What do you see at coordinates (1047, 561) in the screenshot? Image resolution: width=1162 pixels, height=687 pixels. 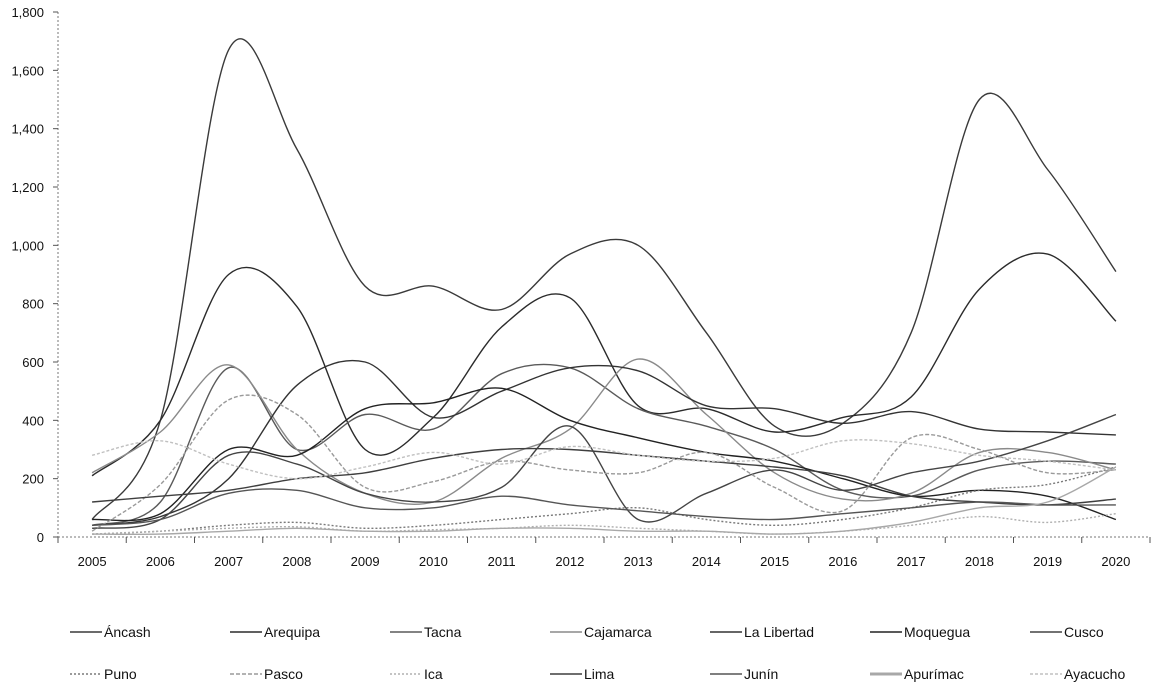 I see `x-tick-label: 2019` at bounding box center [1047, 561].